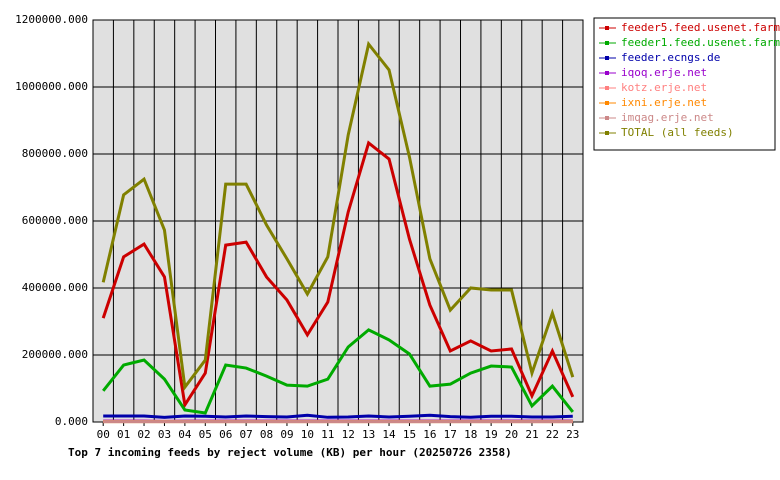 The height and width of the screenshot is (480, 780). Describe the element at coordinates (51, 86) in the screenshot. I see `y-tick-label: 1000000.000` at that location.